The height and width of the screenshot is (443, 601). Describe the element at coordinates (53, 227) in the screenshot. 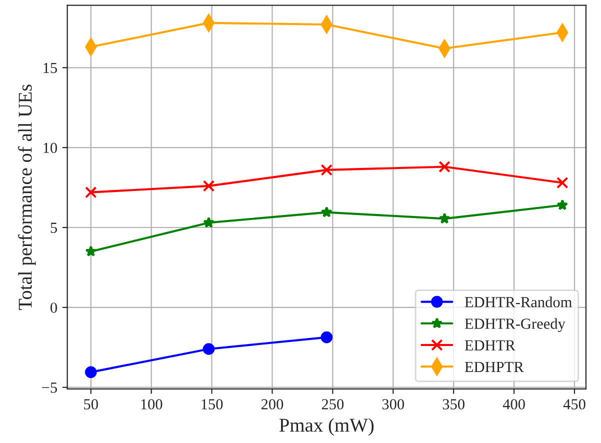

I see `y-tick-label: 5` at that location.